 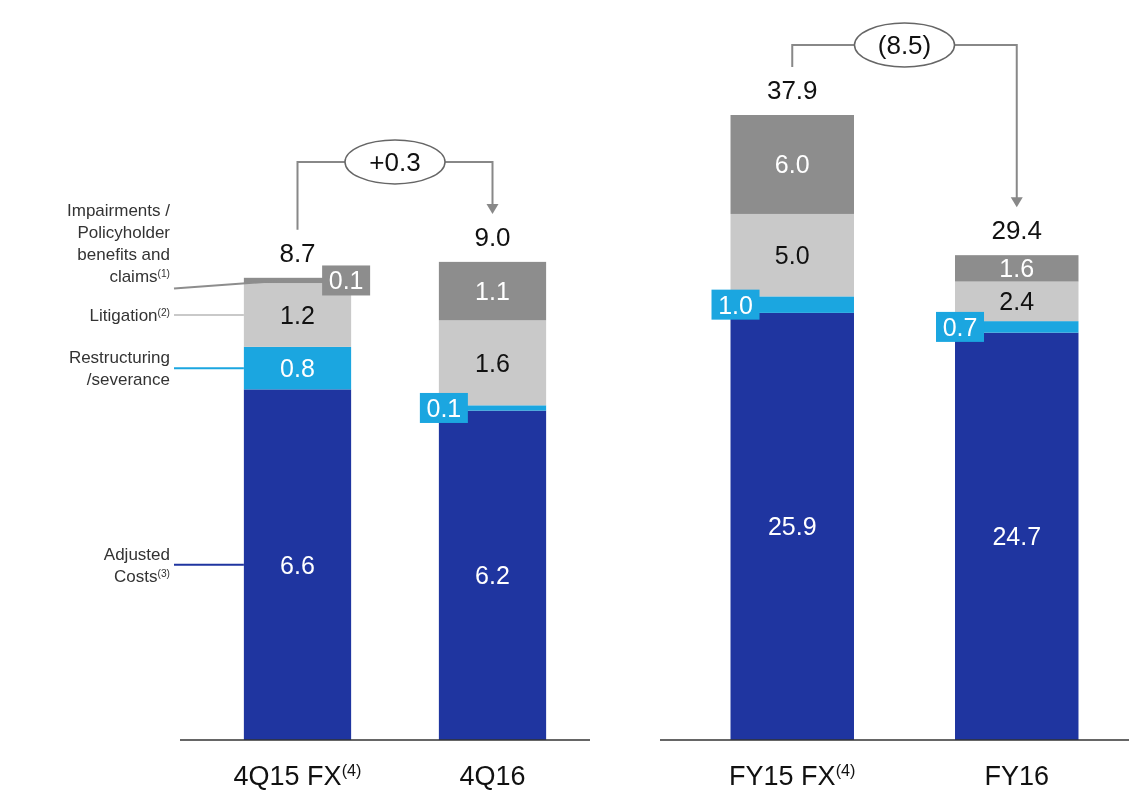 I want to click on data-label: 0.7, so click(x=960, y=326).